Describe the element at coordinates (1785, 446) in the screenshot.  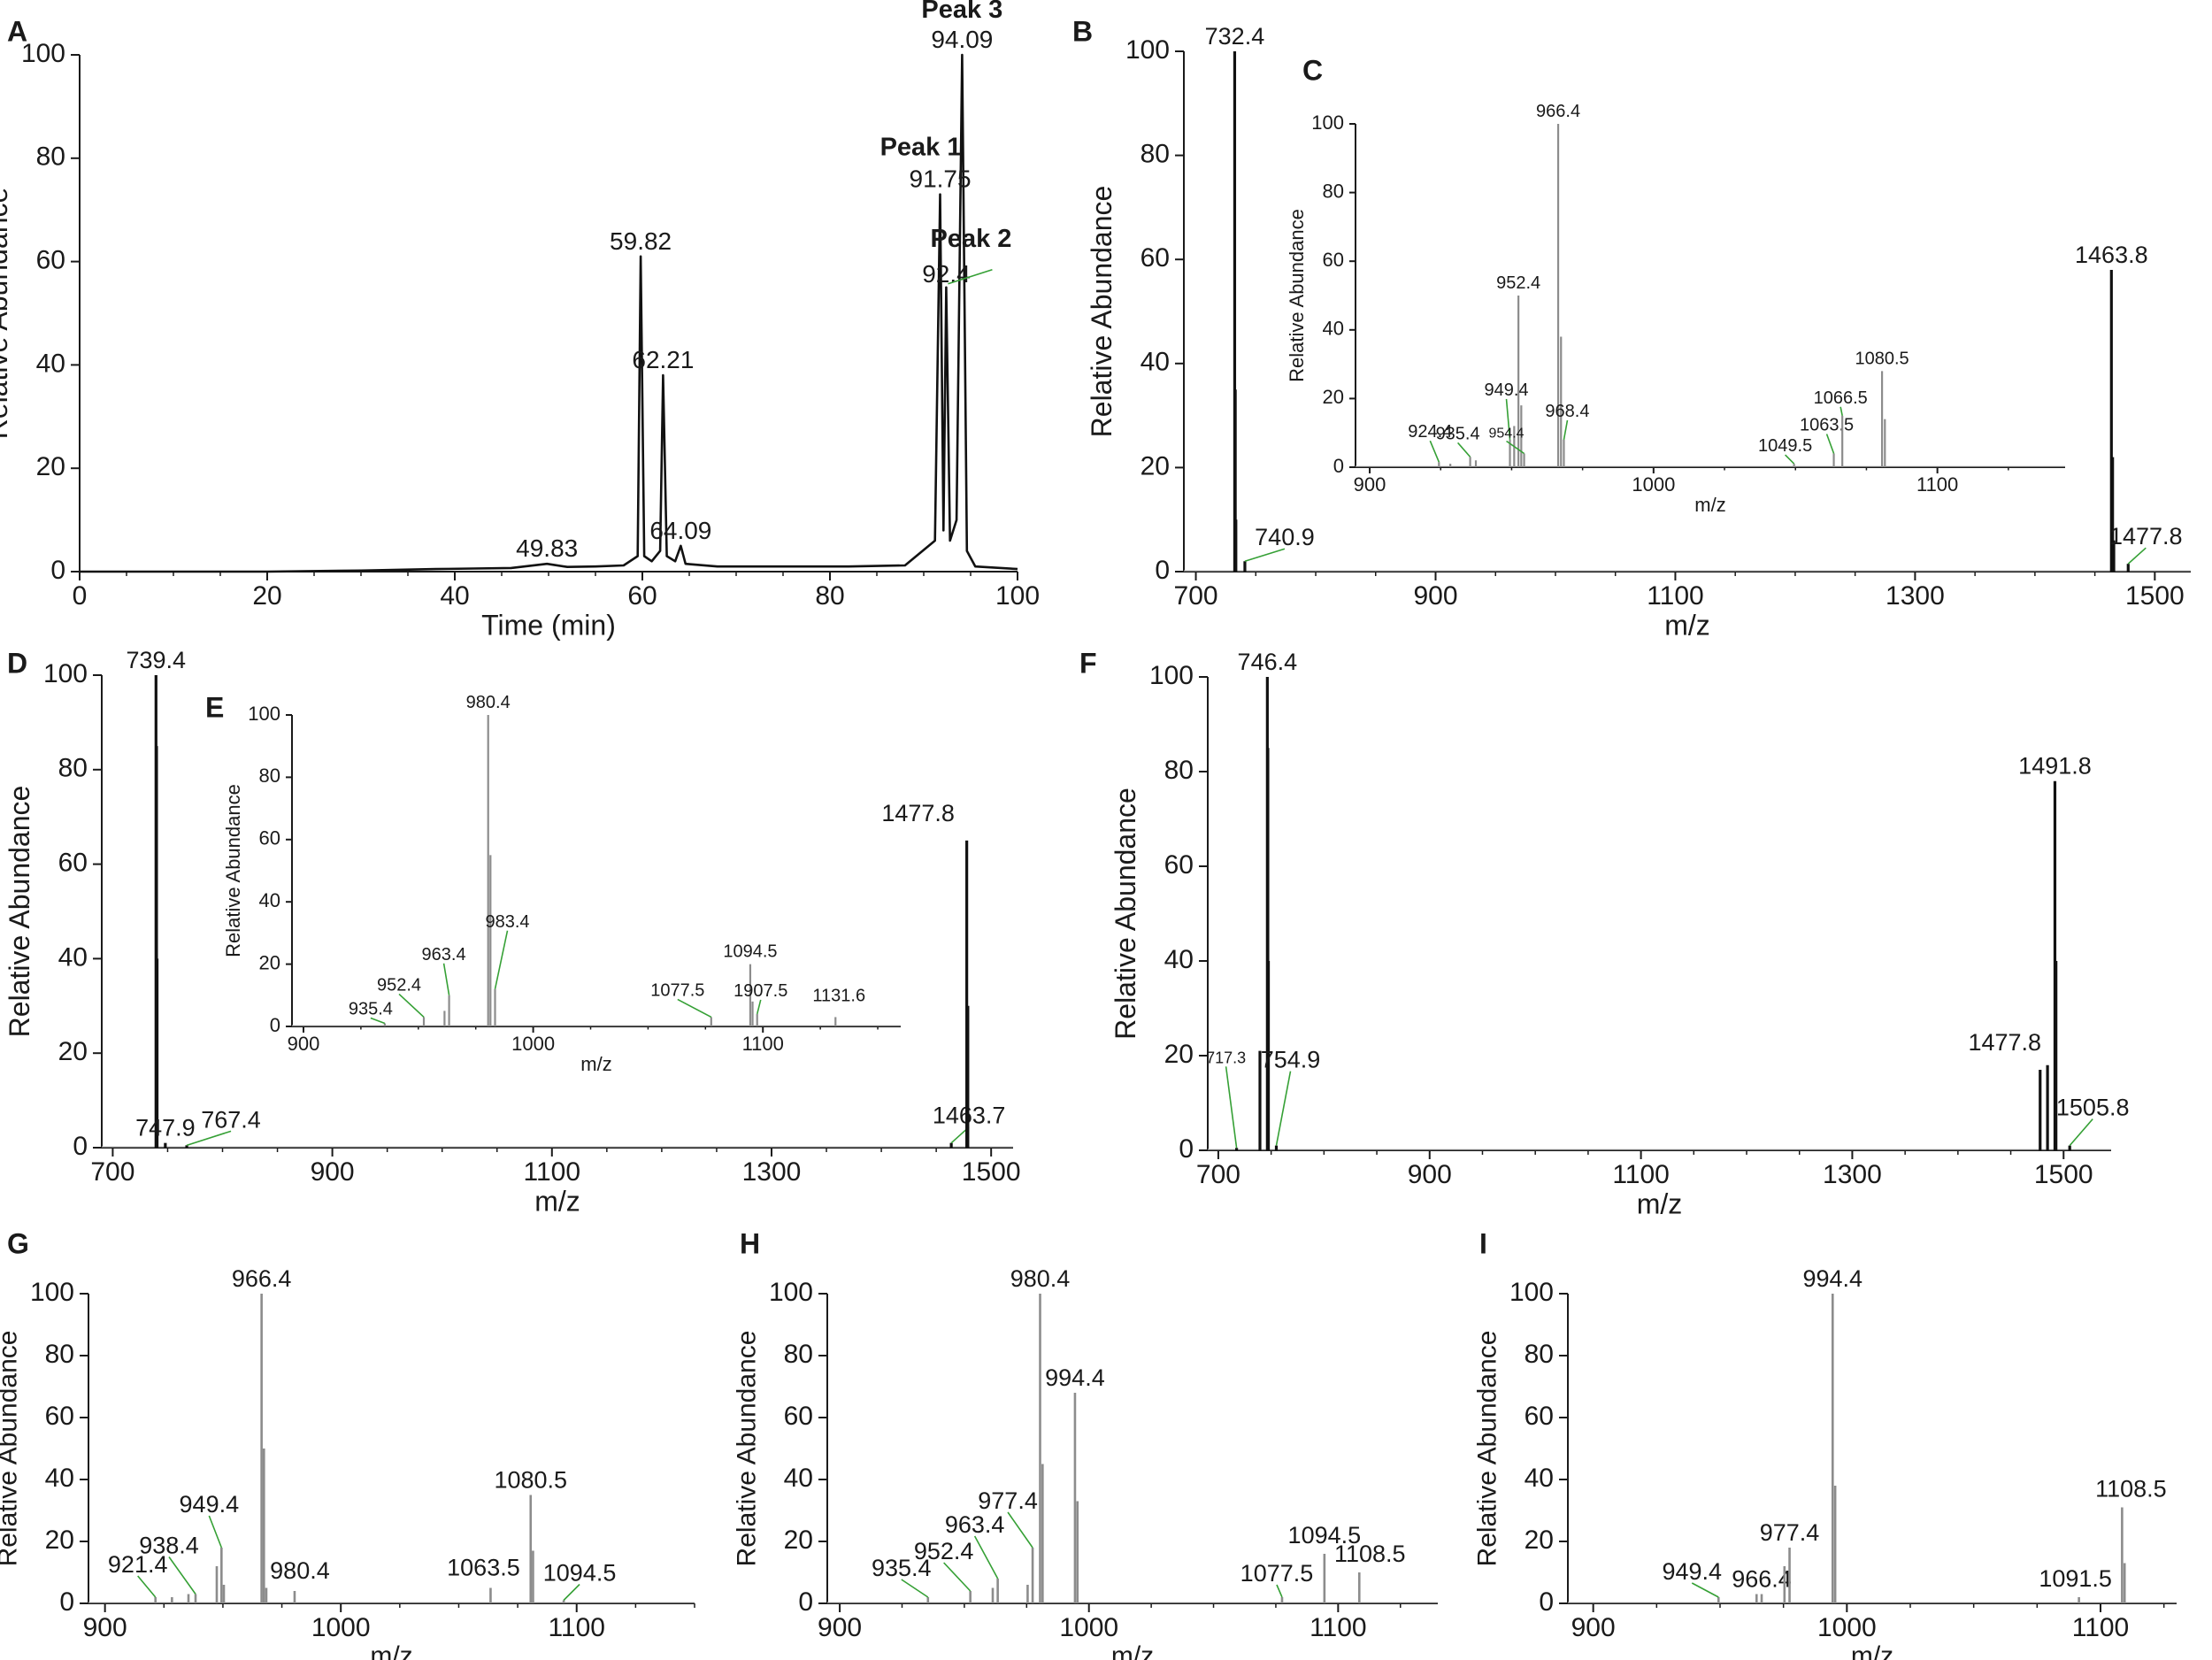
I see `peak-label: 1049.5` at that location.